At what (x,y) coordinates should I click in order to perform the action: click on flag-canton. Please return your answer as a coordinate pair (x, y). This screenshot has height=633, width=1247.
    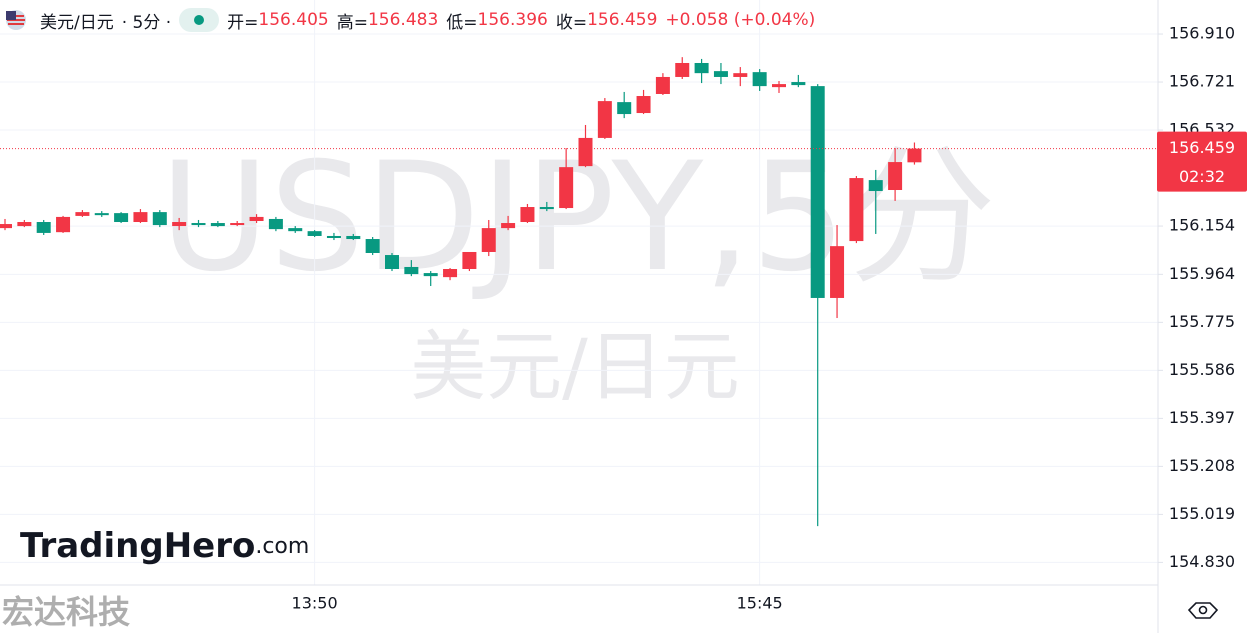
    Looking at the image, I should click on (11, 15).